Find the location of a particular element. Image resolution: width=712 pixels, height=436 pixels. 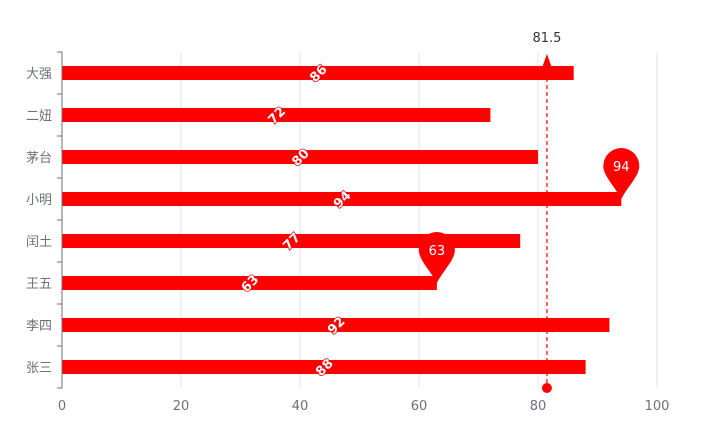

bar-value-label-大强: 86 is located at coordinates (318, 73).